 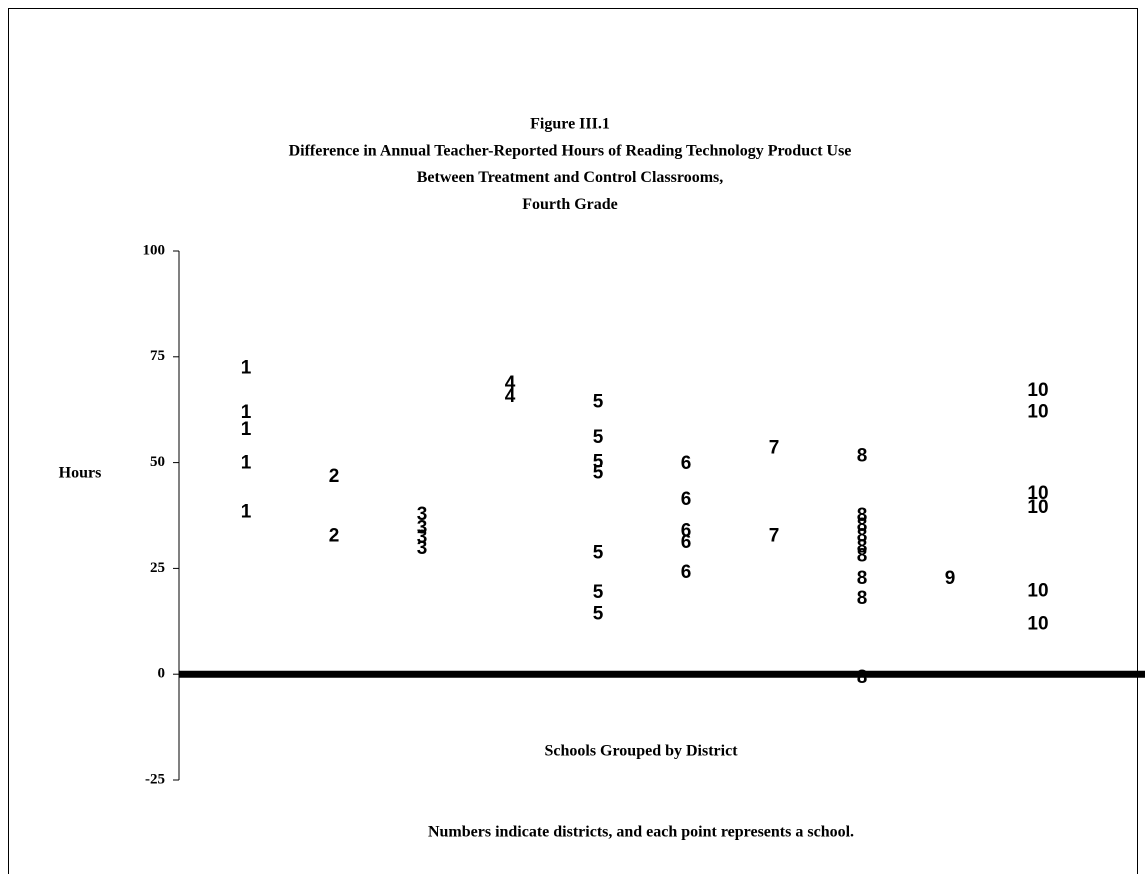 I want to click on y-axis-label: Hours, so click(x=80, y=473).